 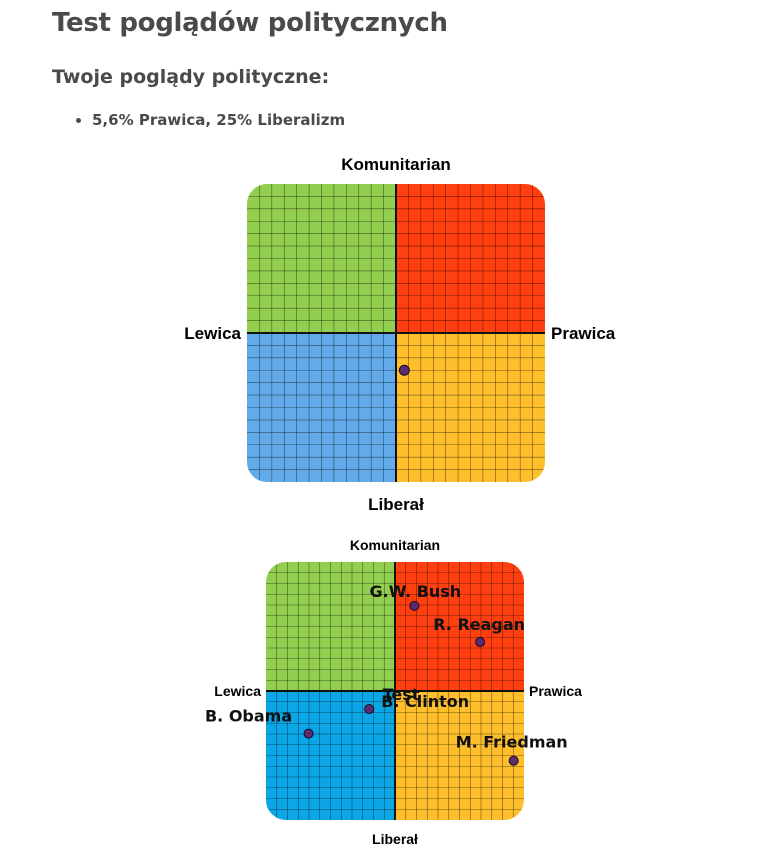 What do you see at coordinates (512, 742) in the screenshot?
I see `data-point-label: M. Friedman` at bounding box center [512, 742].